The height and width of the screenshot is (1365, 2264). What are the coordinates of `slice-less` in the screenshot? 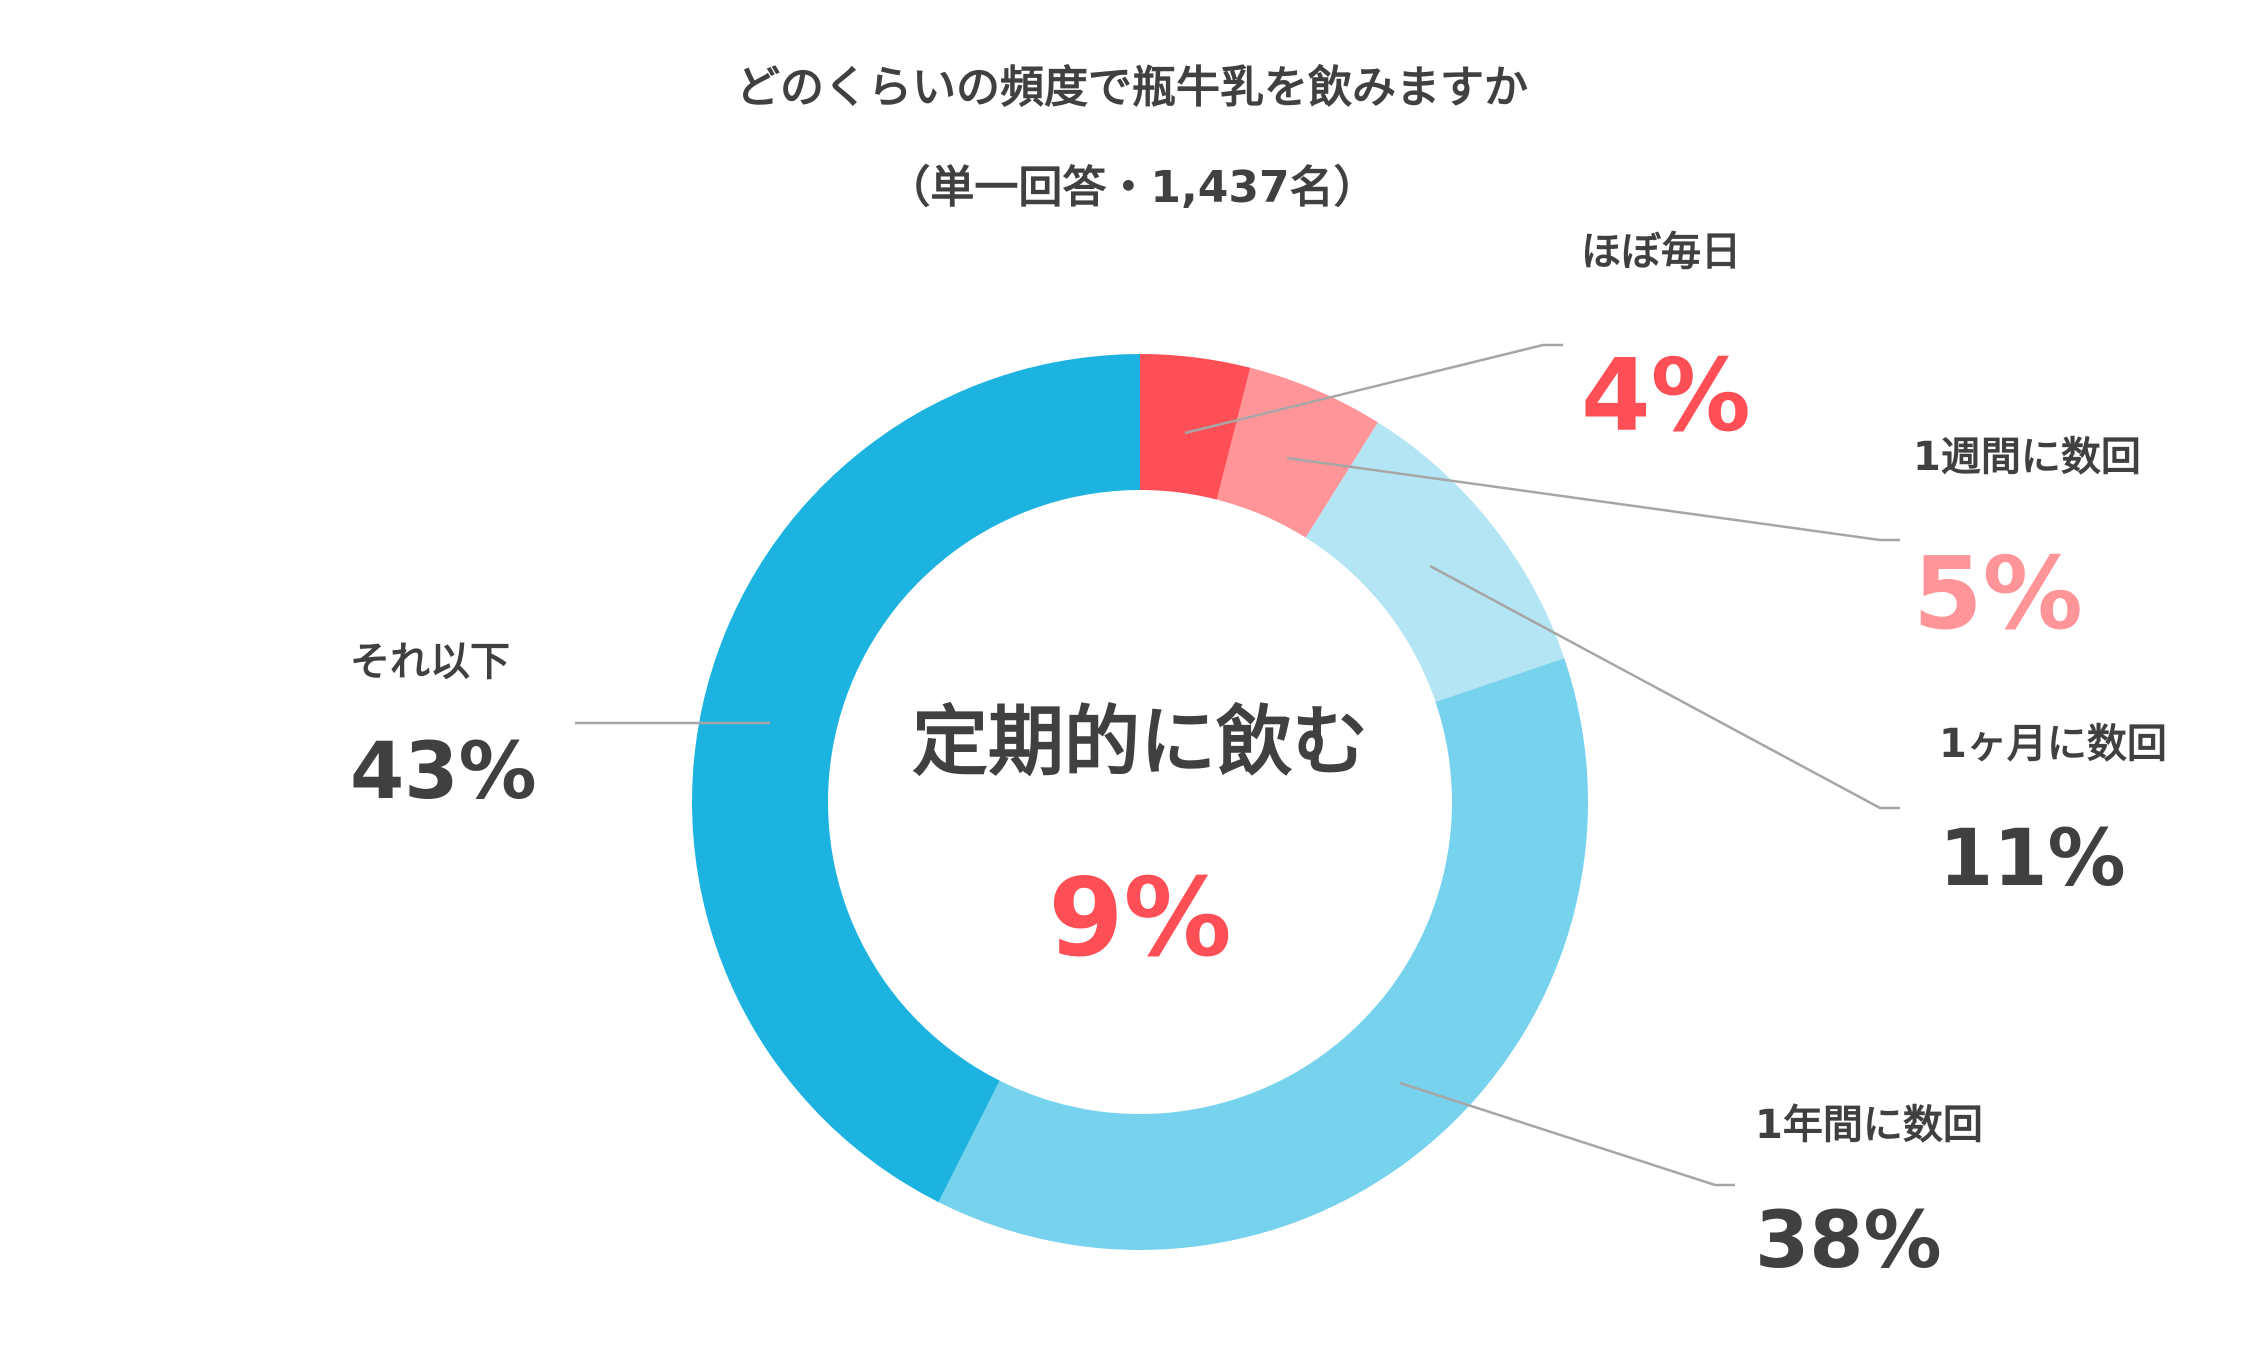 It's located at (916, 778).